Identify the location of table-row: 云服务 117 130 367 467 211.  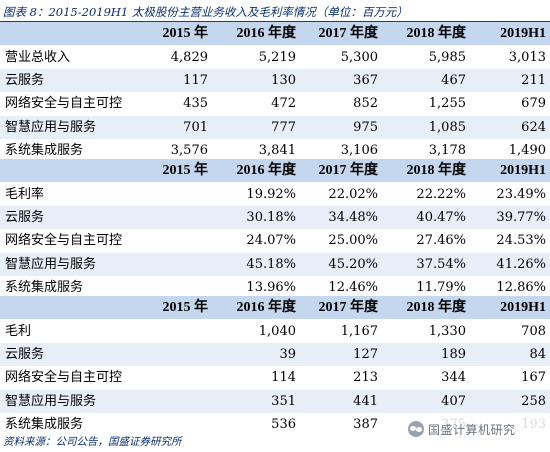
(275, 80).